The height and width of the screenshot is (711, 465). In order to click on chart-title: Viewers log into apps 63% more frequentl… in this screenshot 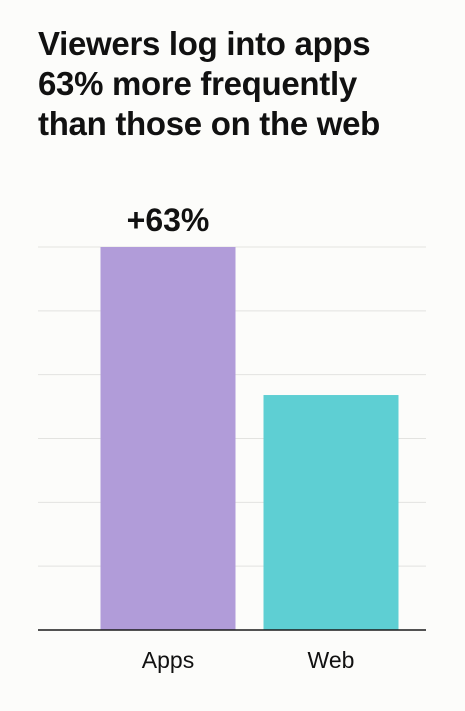, I will do `click(238, 84)`.